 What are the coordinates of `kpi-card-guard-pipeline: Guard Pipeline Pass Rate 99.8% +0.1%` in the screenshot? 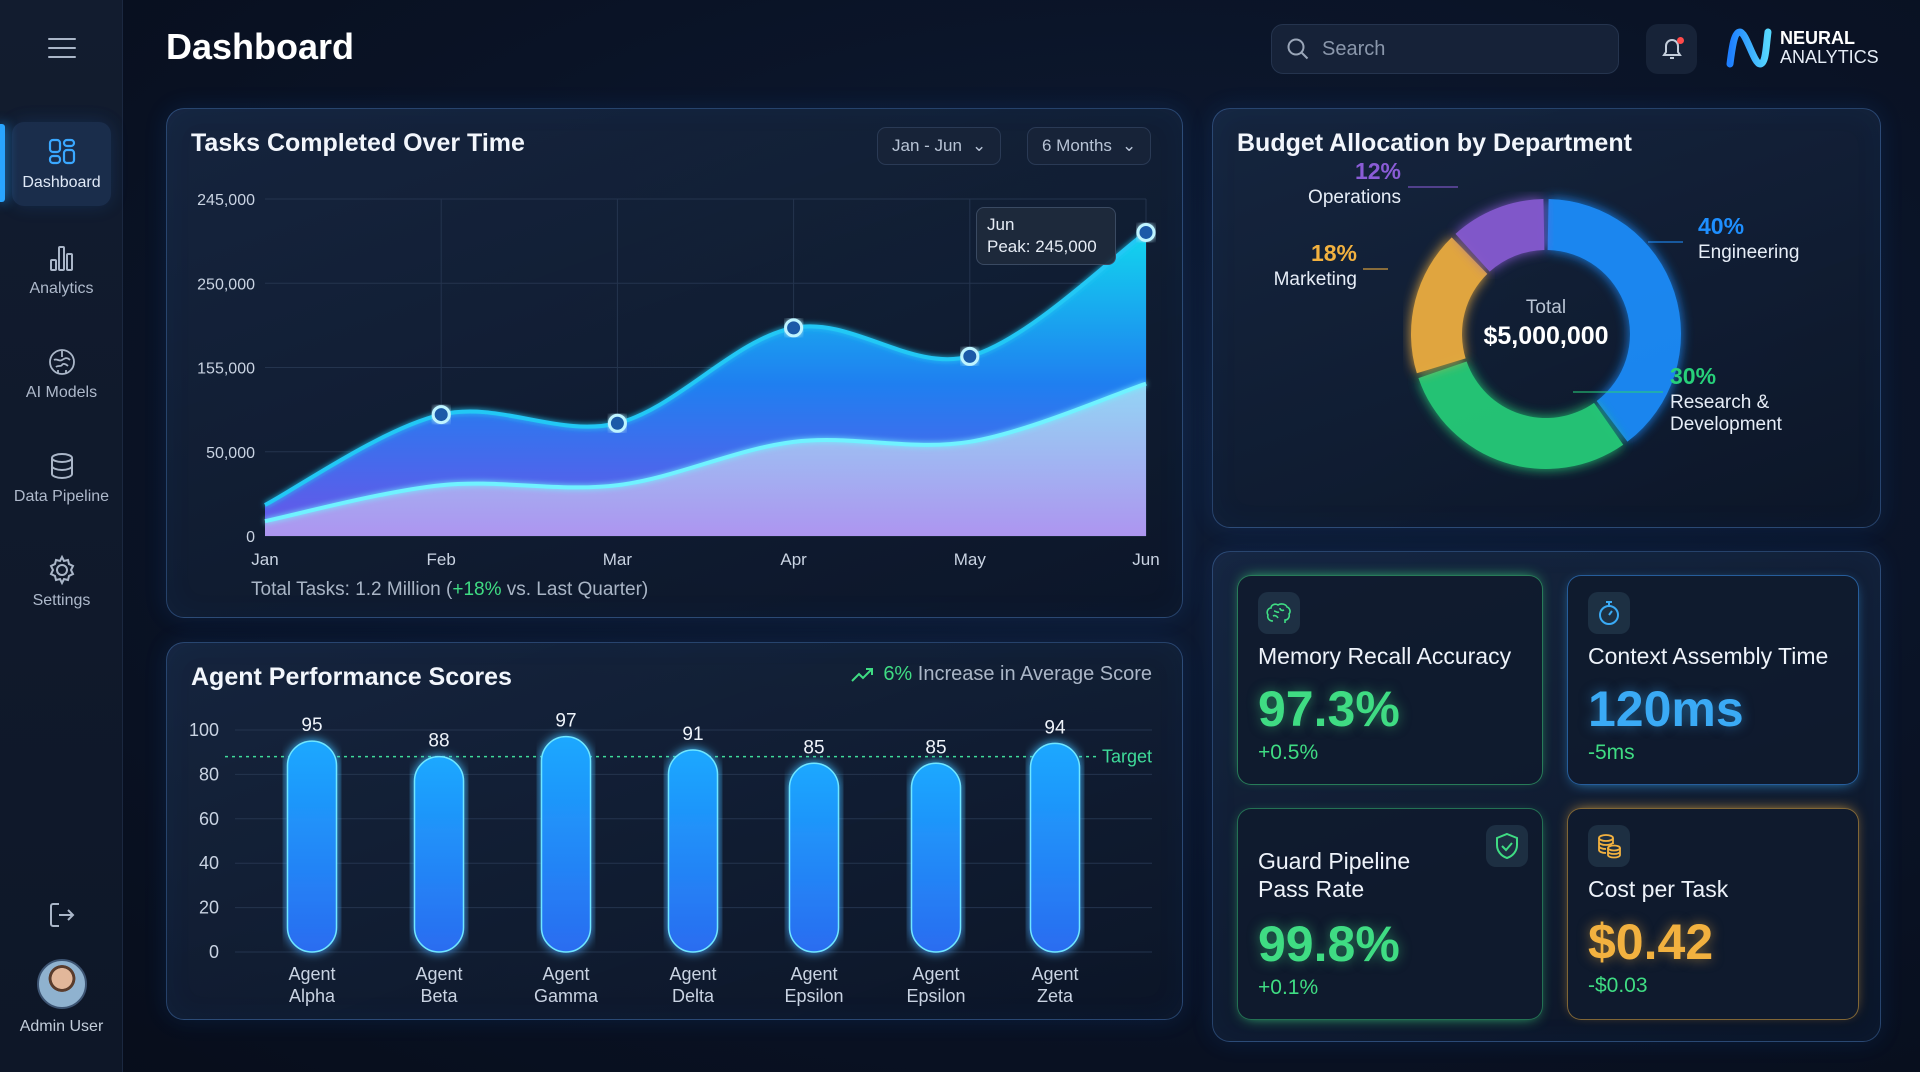 It's located at (1390, 914).